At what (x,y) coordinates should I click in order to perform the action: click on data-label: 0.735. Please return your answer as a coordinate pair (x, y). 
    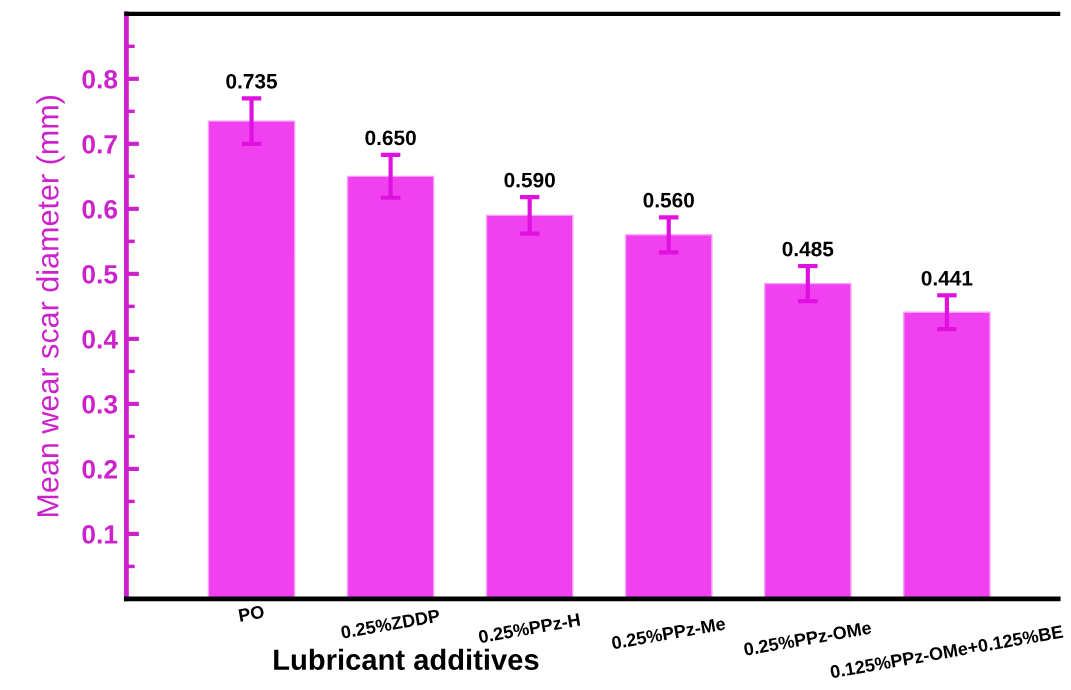
    Looking at the image, I should click on (252, 81).